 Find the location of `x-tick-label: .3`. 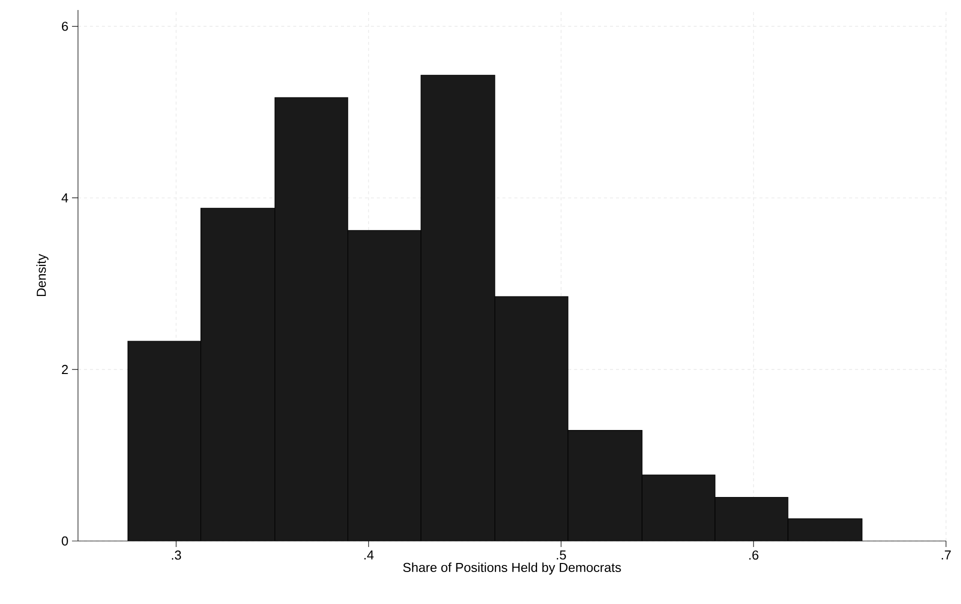

x-tick-label: .3 is located at coordinates (176, 555).